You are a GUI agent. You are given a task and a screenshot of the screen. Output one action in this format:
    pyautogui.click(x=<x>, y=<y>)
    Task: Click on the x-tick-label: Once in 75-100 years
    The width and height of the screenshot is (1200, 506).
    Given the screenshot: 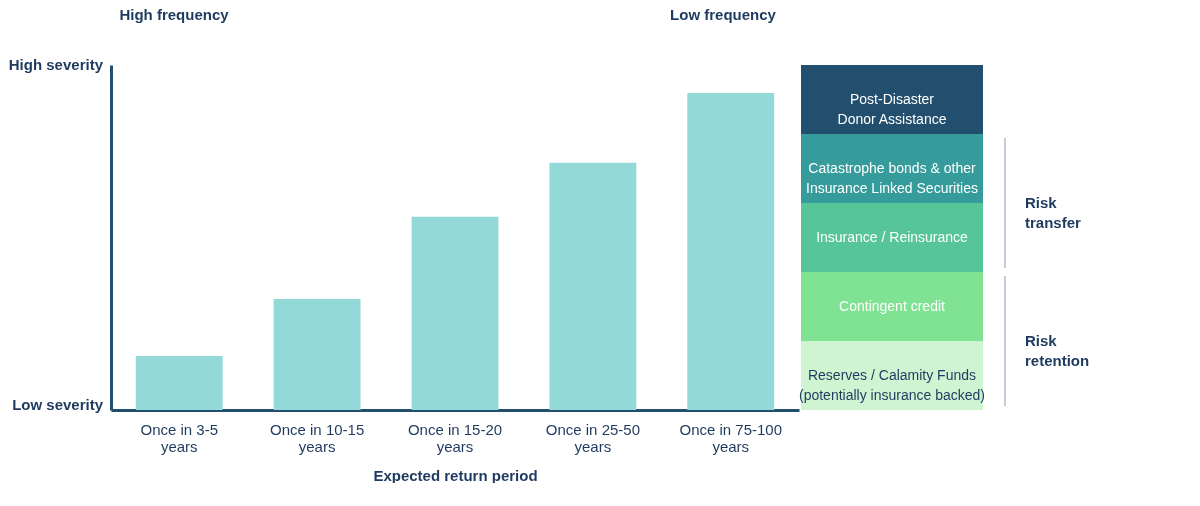 What is the action you would take?
    pyautogui.click(x=731, y=437)
    